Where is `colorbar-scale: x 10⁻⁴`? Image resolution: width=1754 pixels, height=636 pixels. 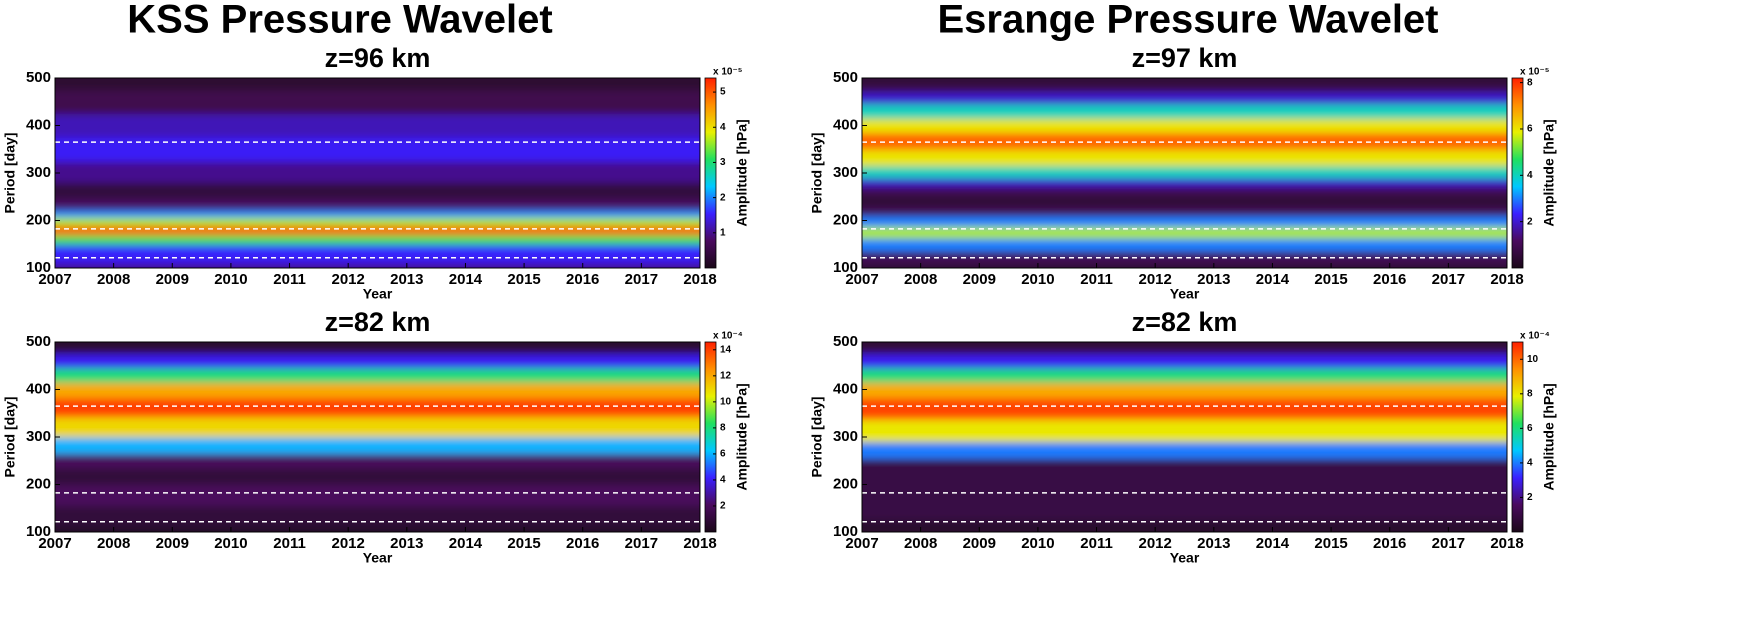
colorbar-scale: x 10⁻⁴ is located at coordinates (1535, 336).